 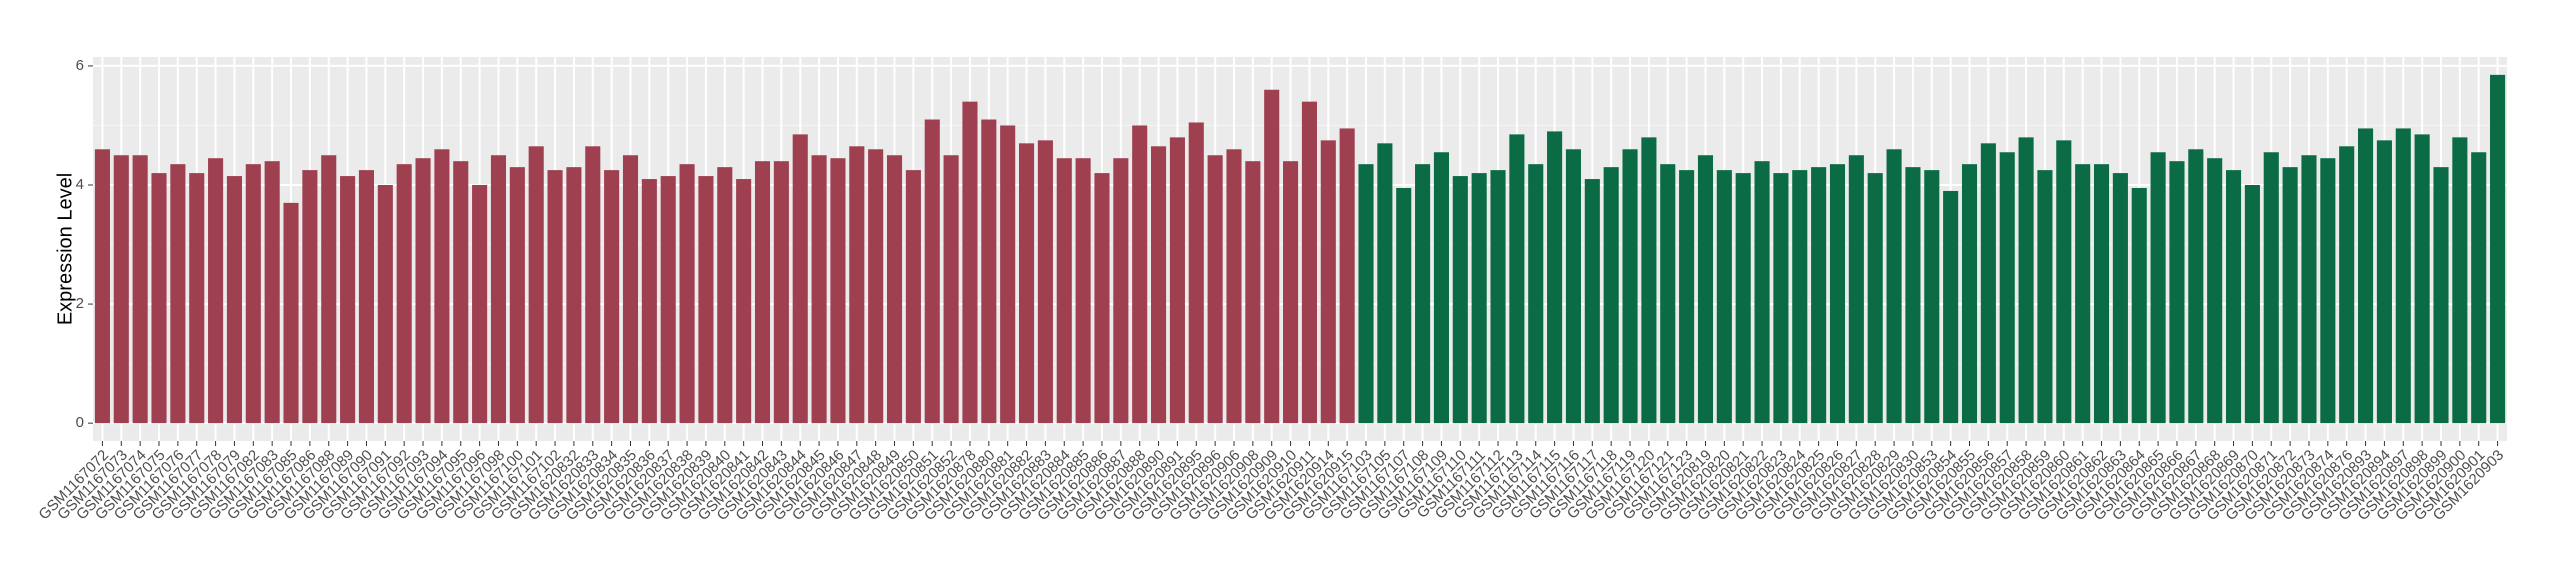 What do you see at coordinates (80, 65) in the screenshot?
I see `y-tick-label: 6` at bounding box center [80, 65].